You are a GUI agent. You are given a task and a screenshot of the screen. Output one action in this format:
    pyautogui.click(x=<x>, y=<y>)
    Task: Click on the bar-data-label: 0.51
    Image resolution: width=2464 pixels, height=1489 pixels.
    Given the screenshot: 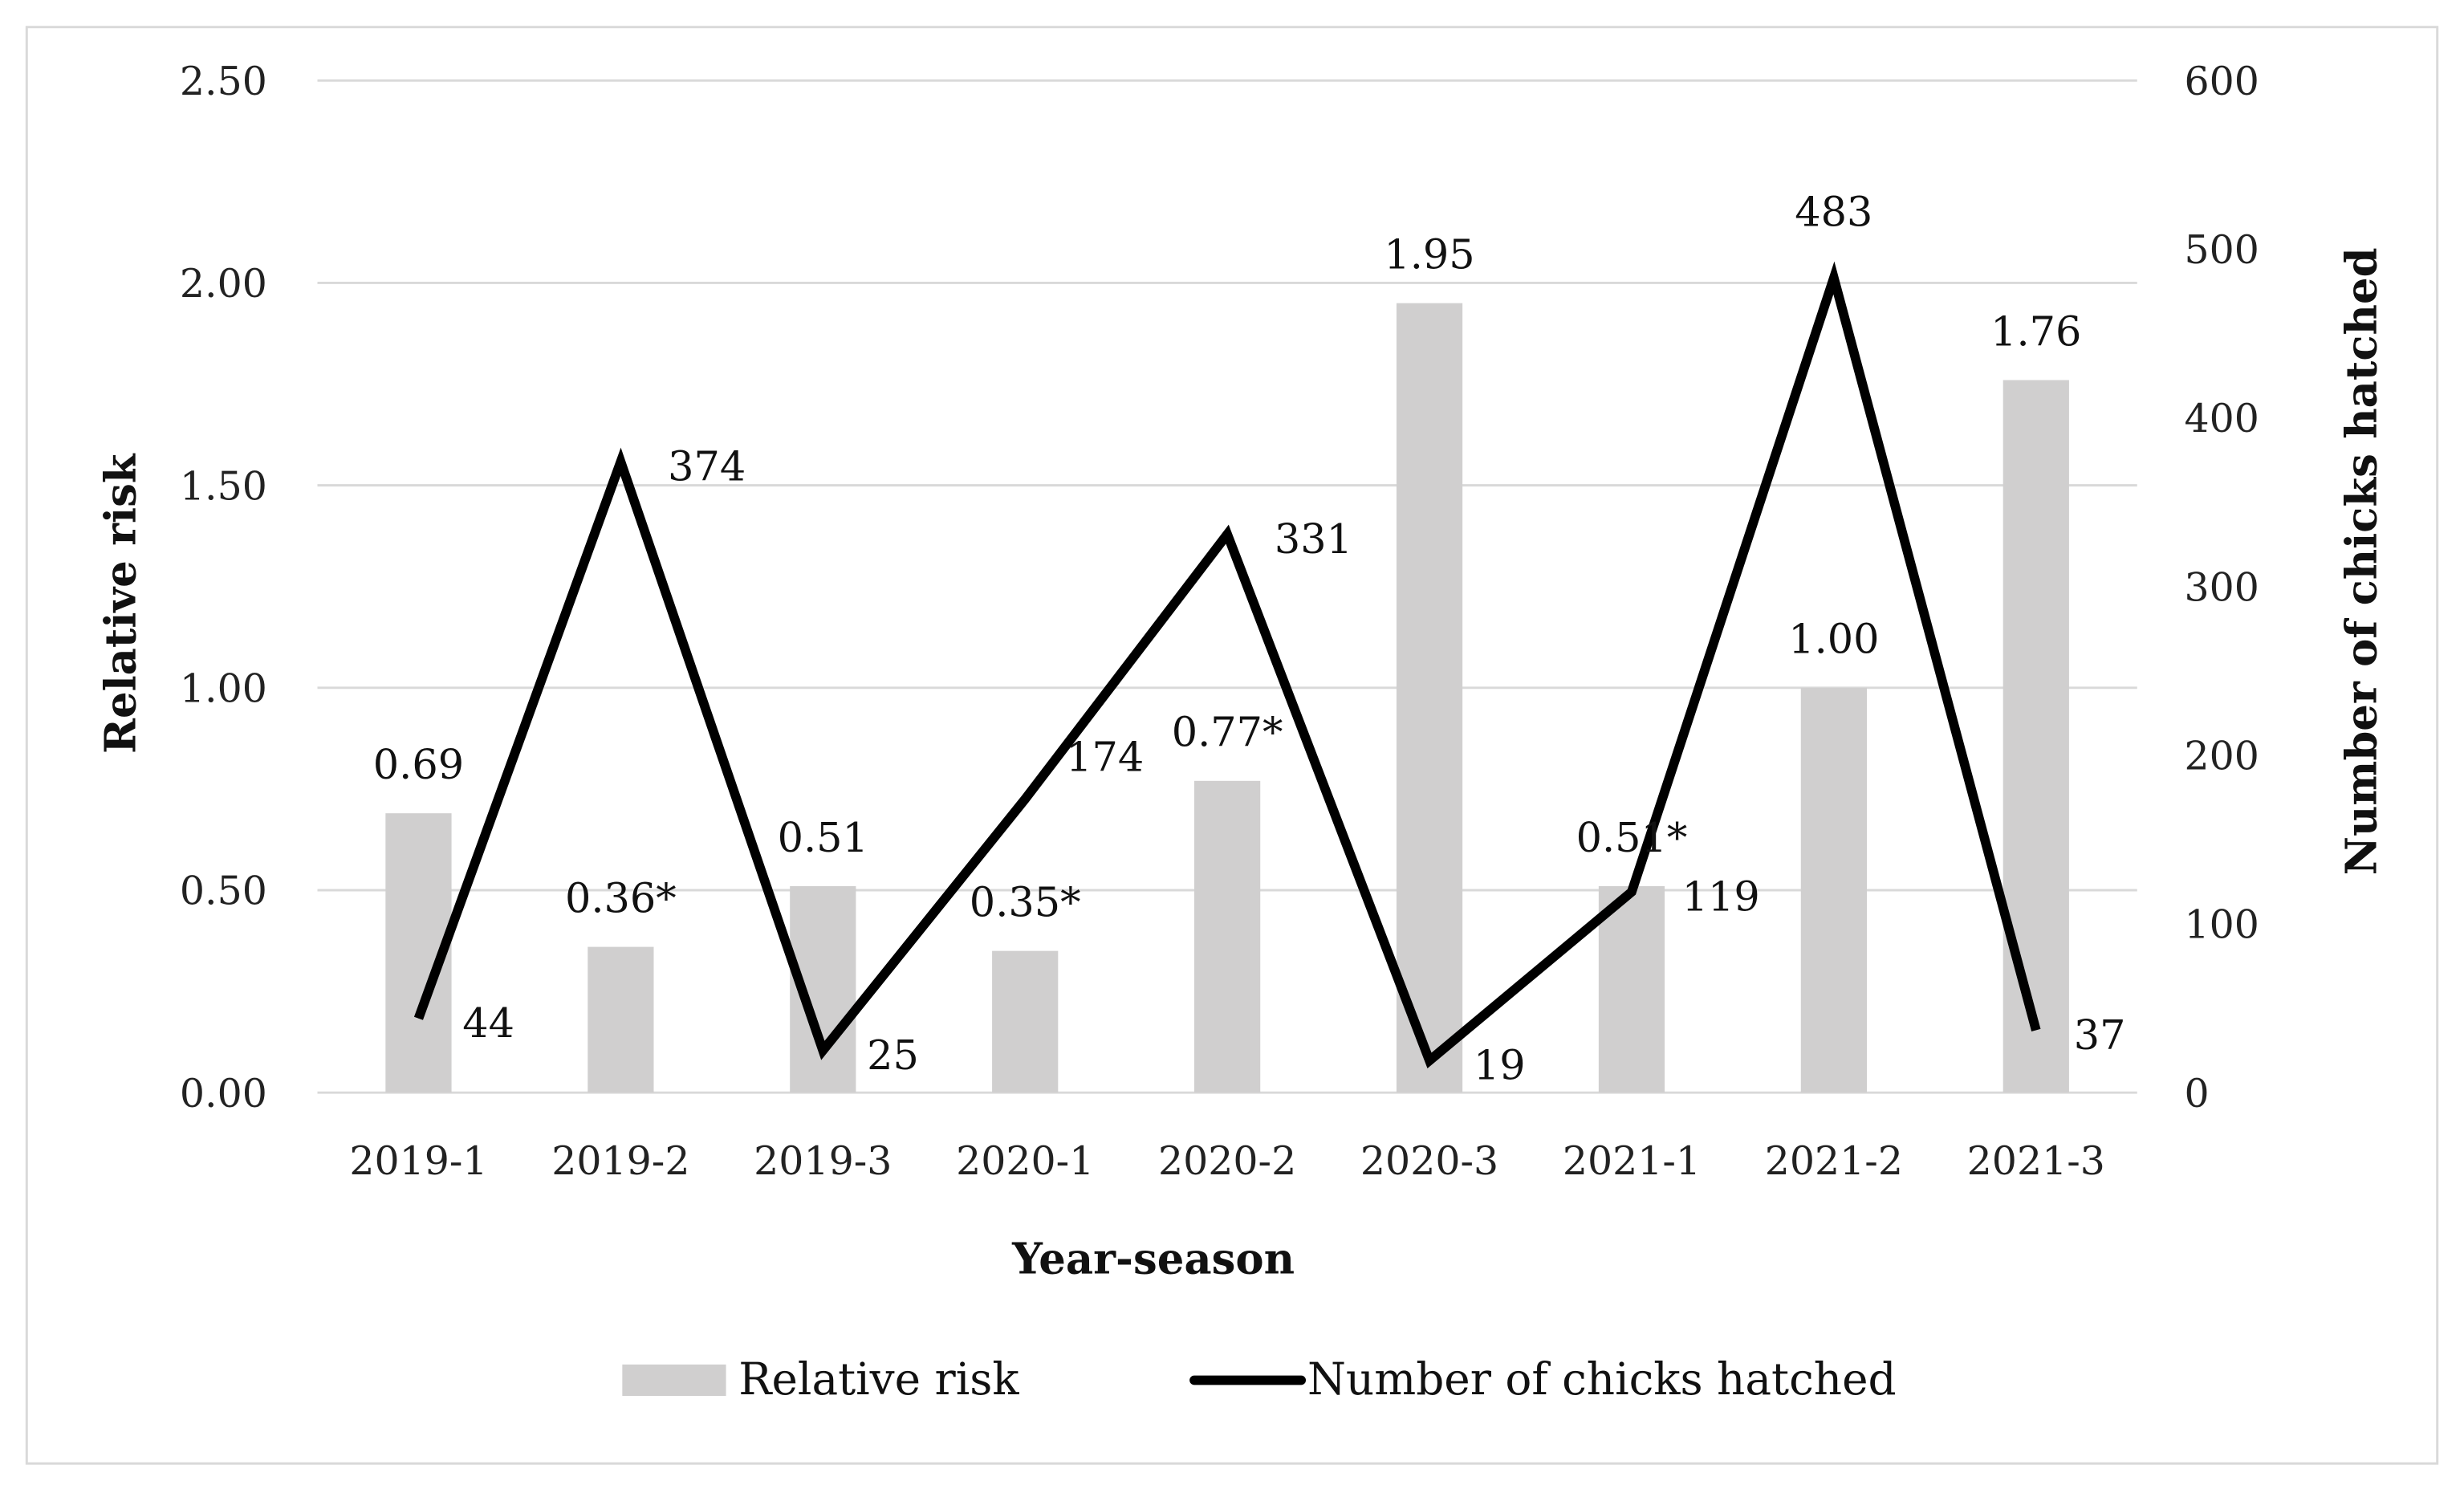 What is the action you would take?
    pyautogui.click(x=823, y=838)
    